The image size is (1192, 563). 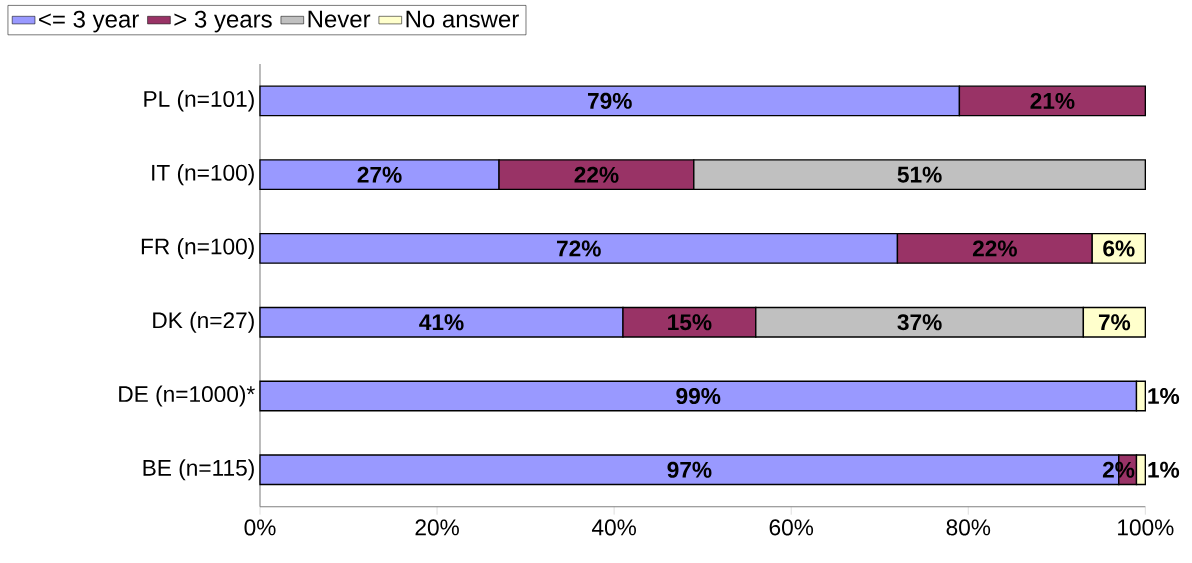 I want to click on data-label: 97%, so click(x=689, y=469).